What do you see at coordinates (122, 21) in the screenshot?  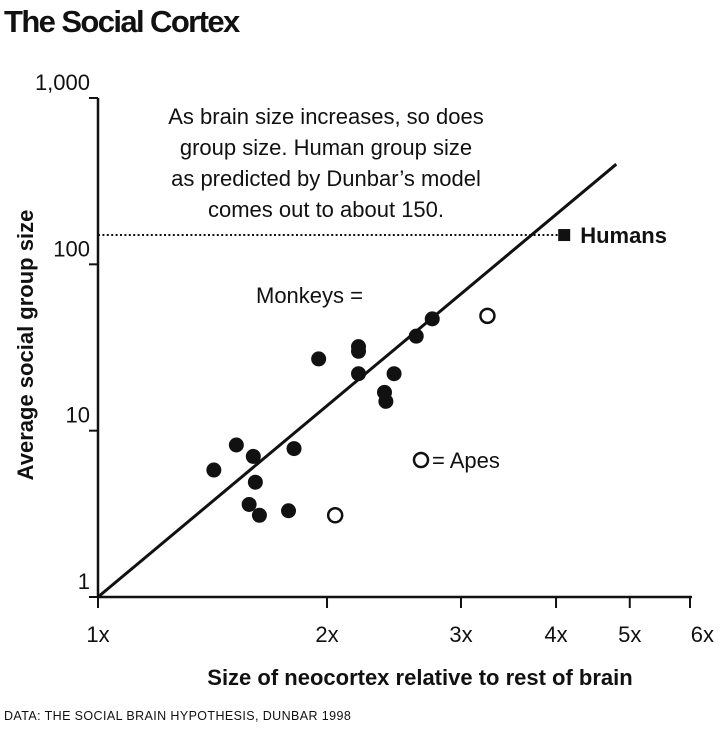 I see `chart-title: The Social Cortex` at bounding box center [122, 21].